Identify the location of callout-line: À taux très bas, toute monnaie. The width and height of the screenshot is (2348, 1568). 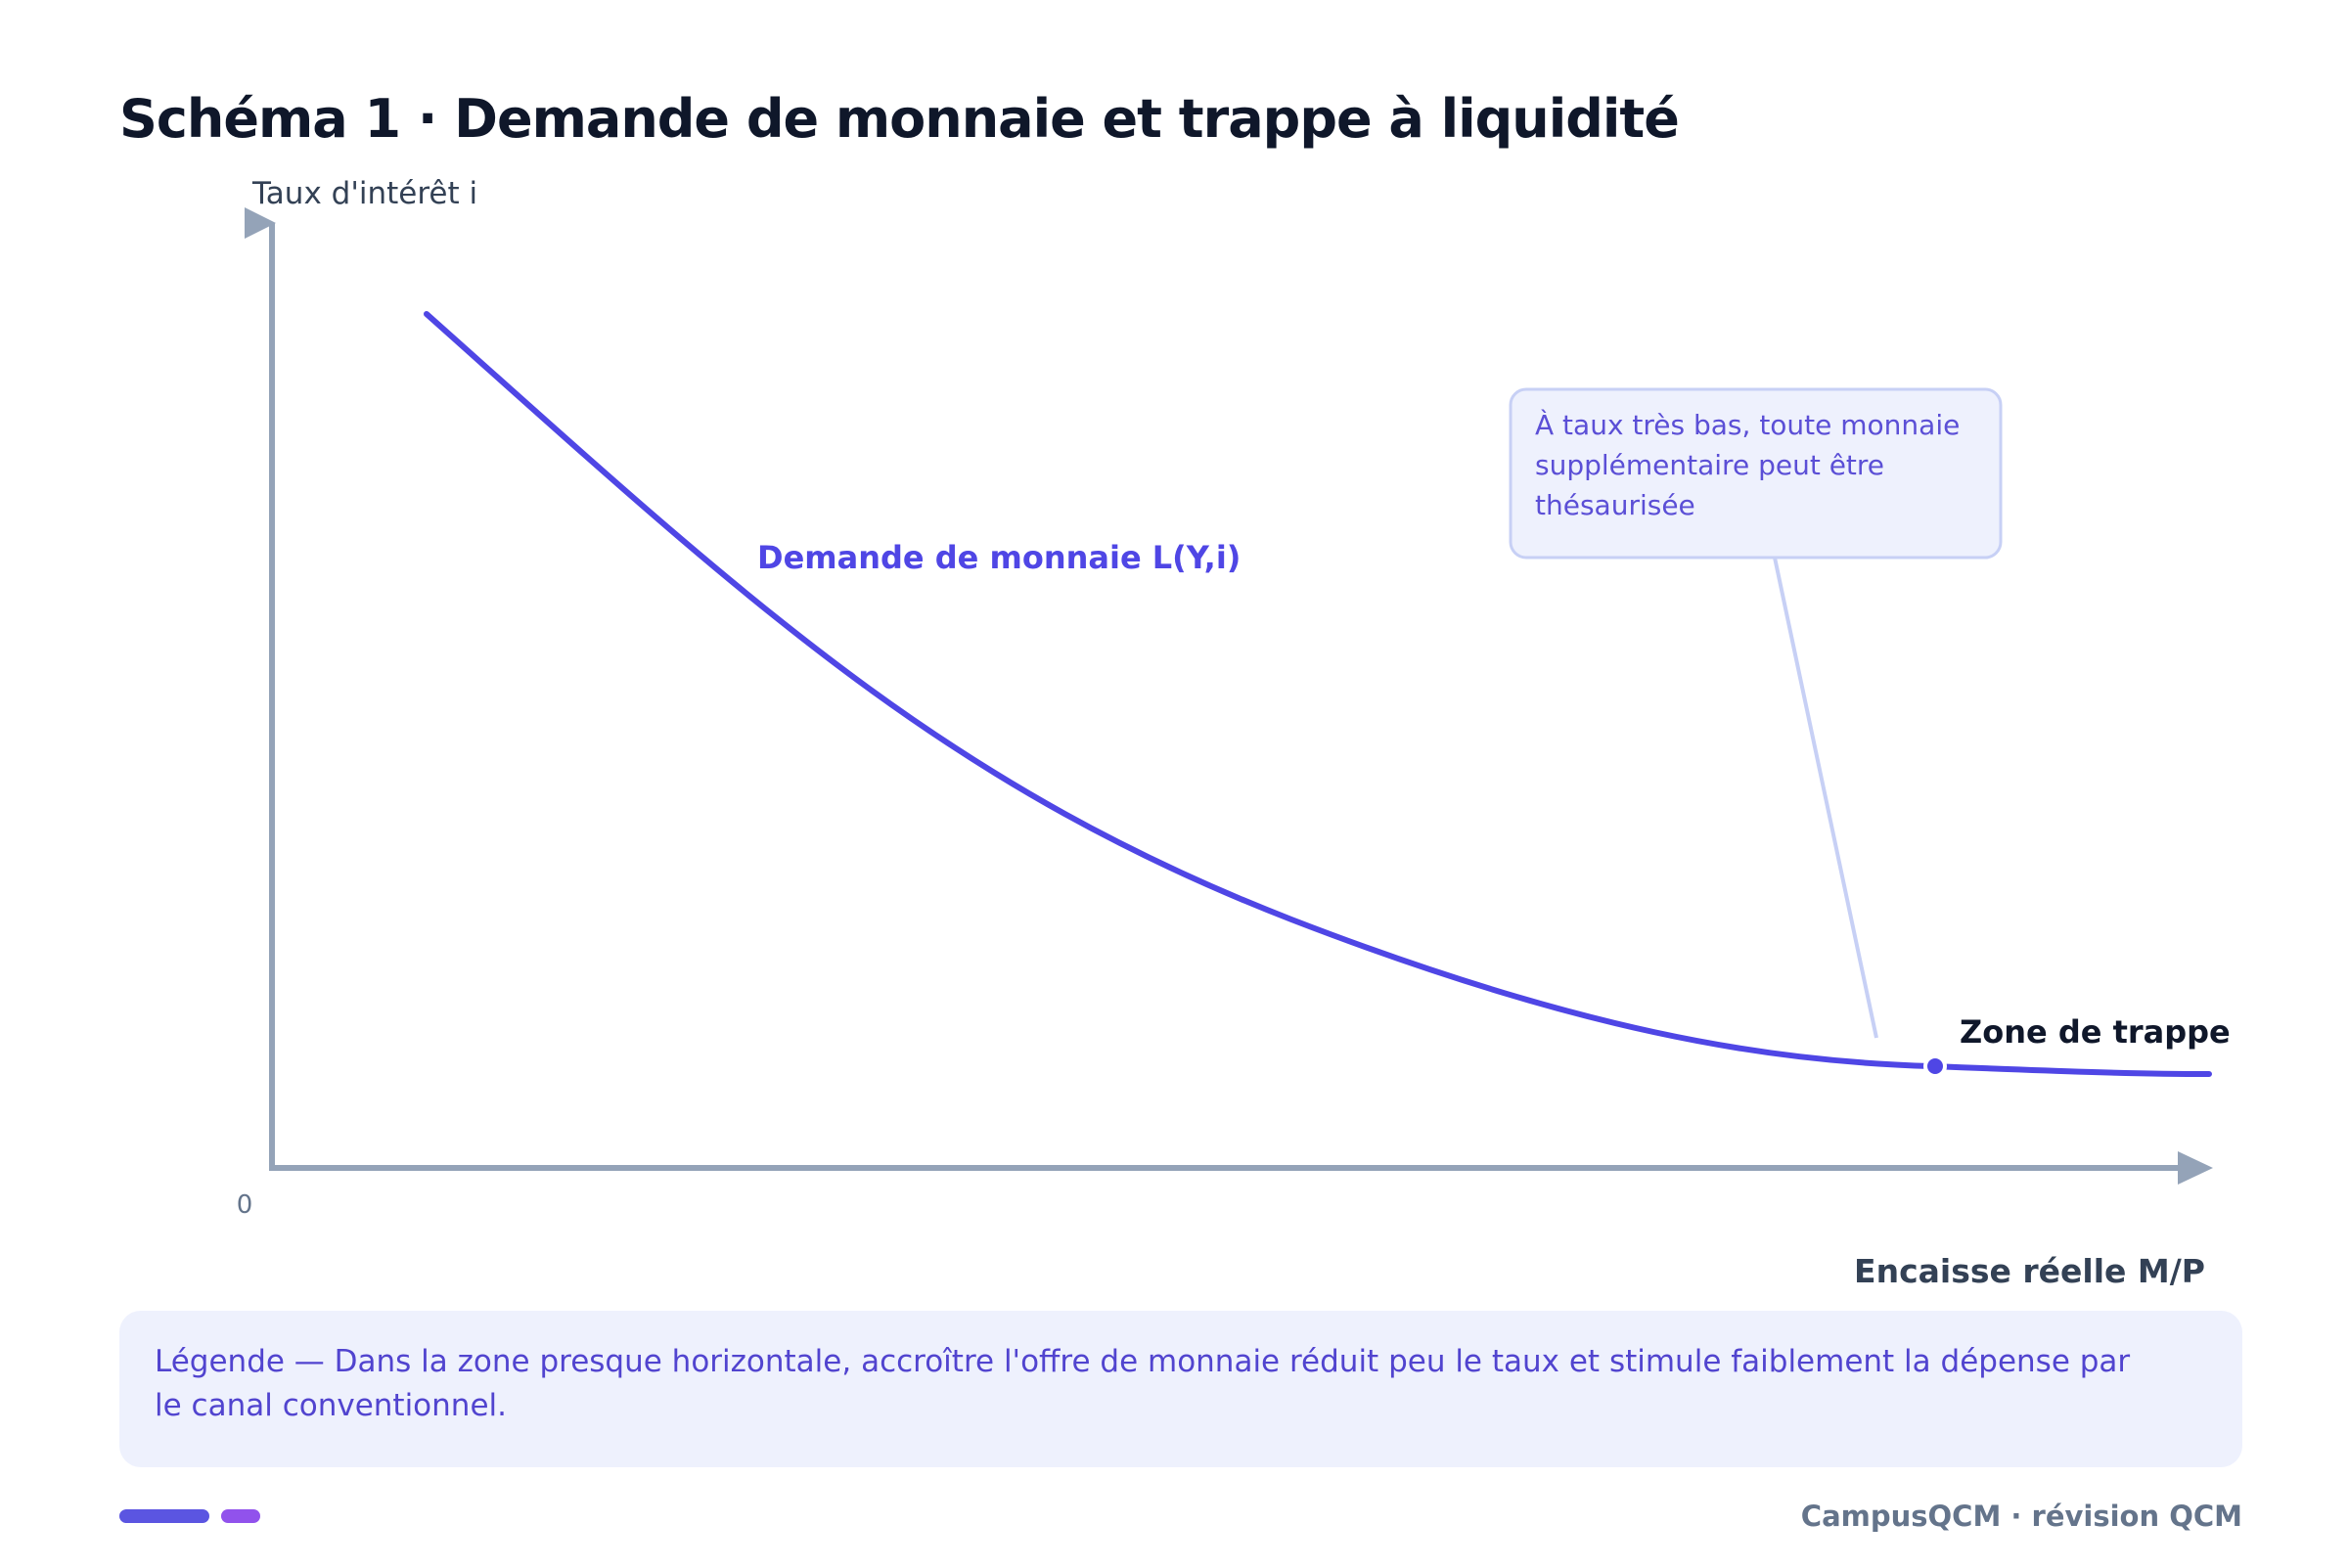
(1747, 424).